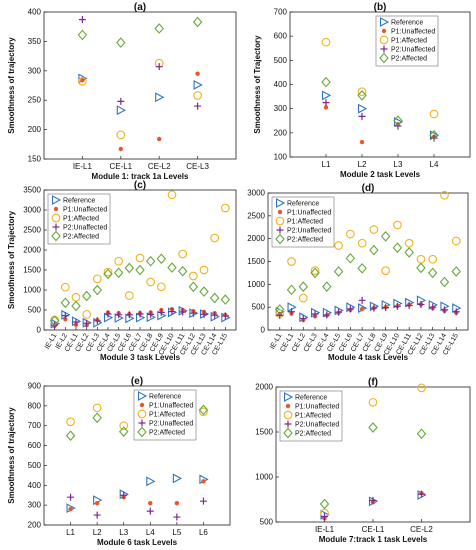 The height and width of the screenshot is (550, 476). Describe the element at coordinates (171, 406) in the screenshot. I see `legend-label: P1:Unaffected` at that location.